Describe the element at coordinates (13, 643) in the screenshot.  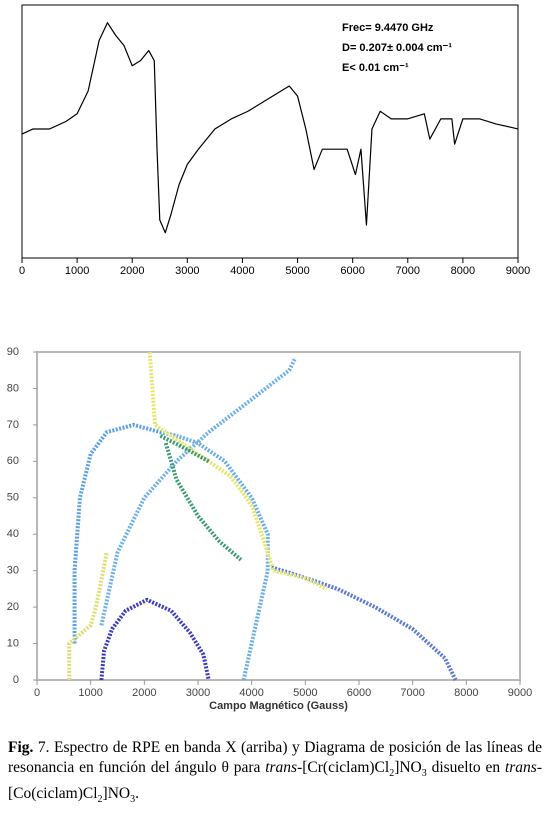
I see `y-tick-label: 10` at that location.